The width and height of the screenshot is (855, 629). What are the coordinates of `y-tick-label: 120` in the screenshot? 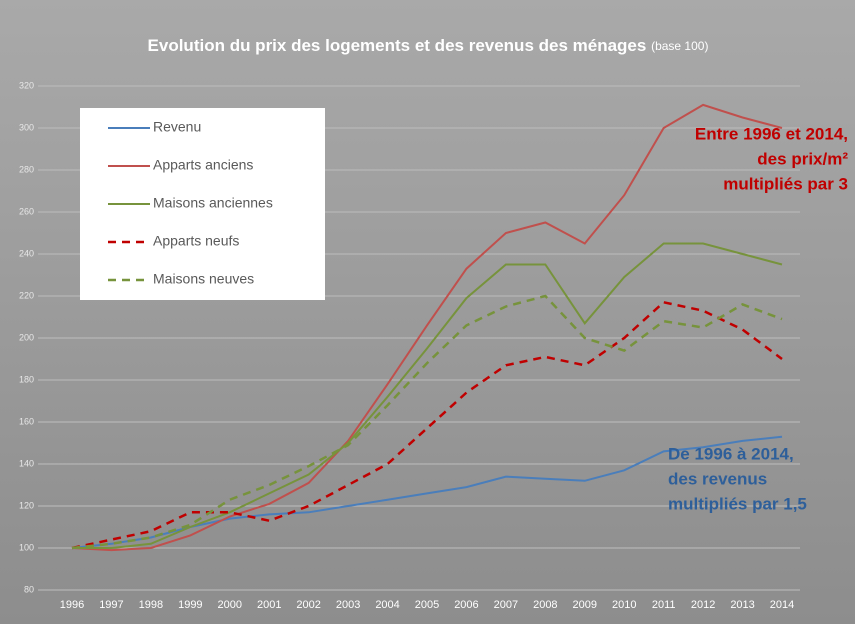 It's located at (26, 505).